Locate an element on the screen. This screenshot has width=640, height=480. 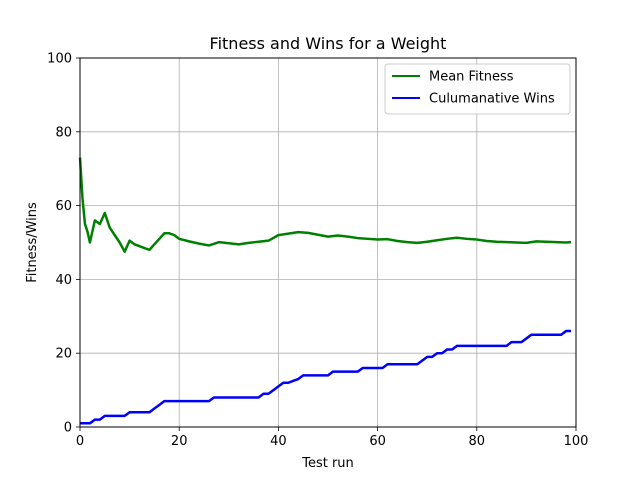
y-tick-label: 100 is located at coordinates (59, 59).